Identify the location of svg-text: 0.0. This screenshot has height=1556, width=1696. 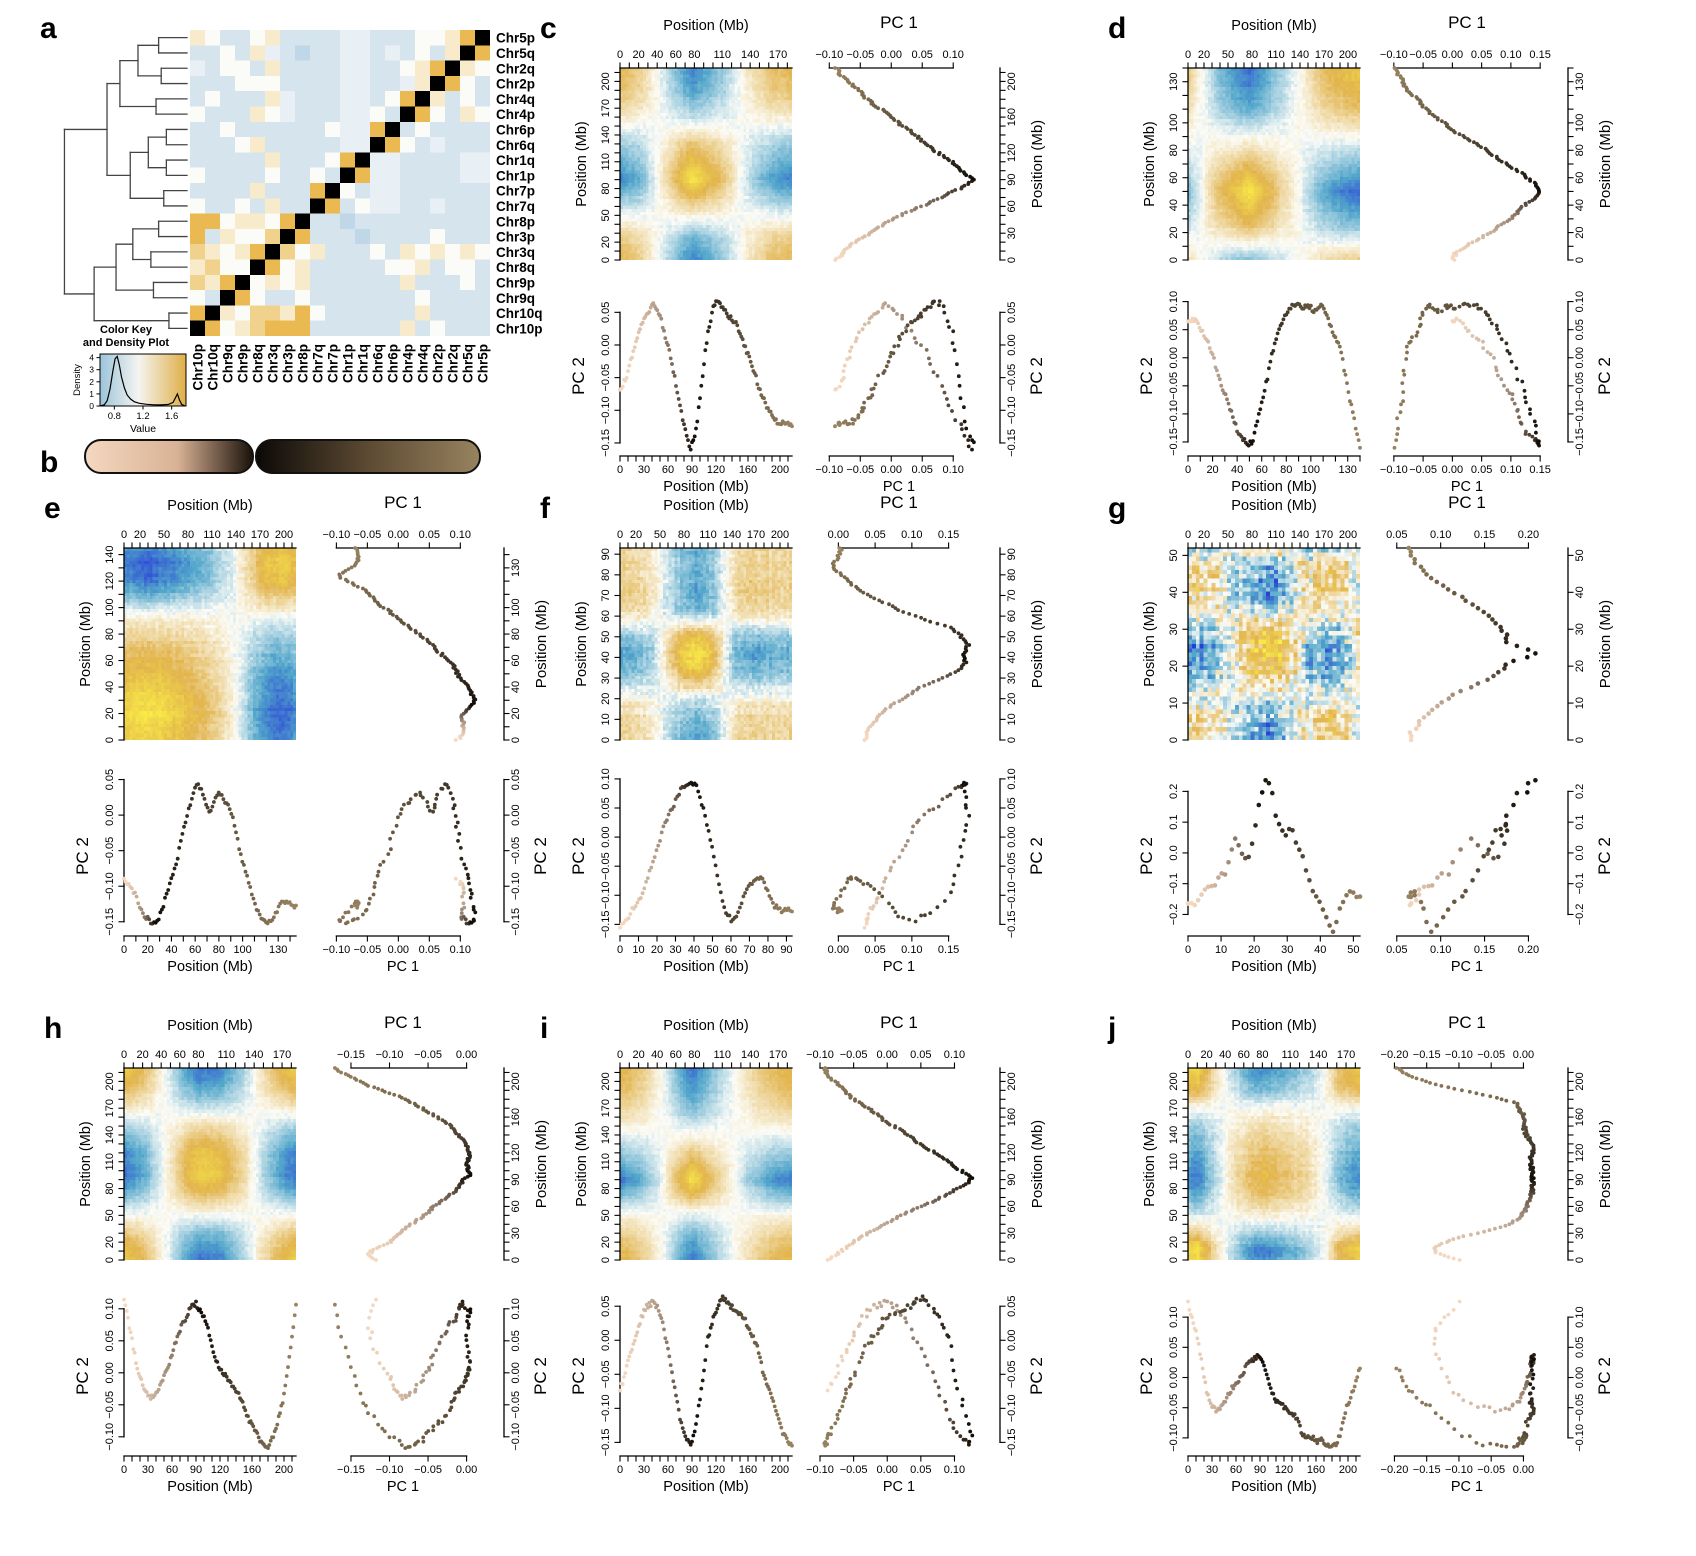
(1580, 852).